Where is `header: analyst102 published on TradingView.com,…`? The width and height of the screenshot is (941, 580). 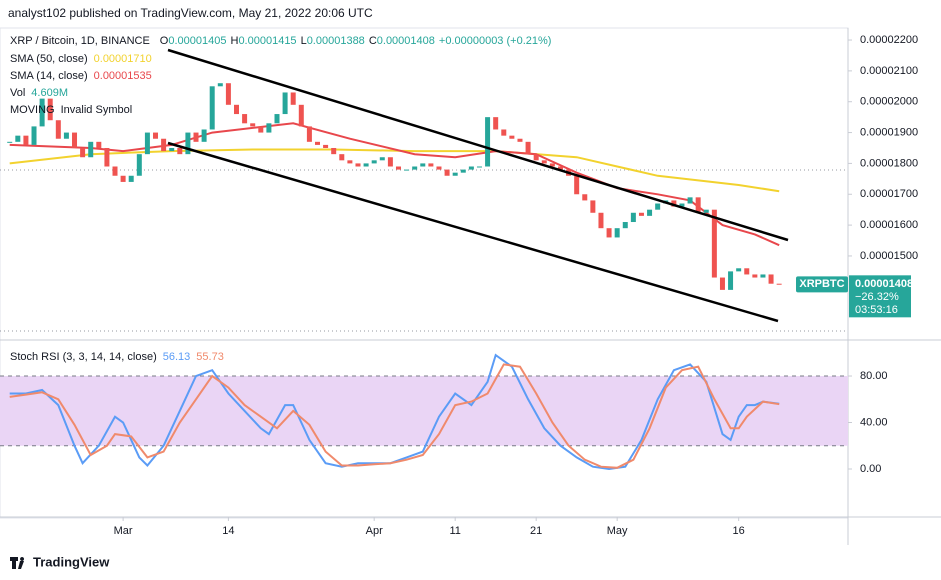
header: analyst102 published on TradingView.com,… is located at coordinates (190, 13).